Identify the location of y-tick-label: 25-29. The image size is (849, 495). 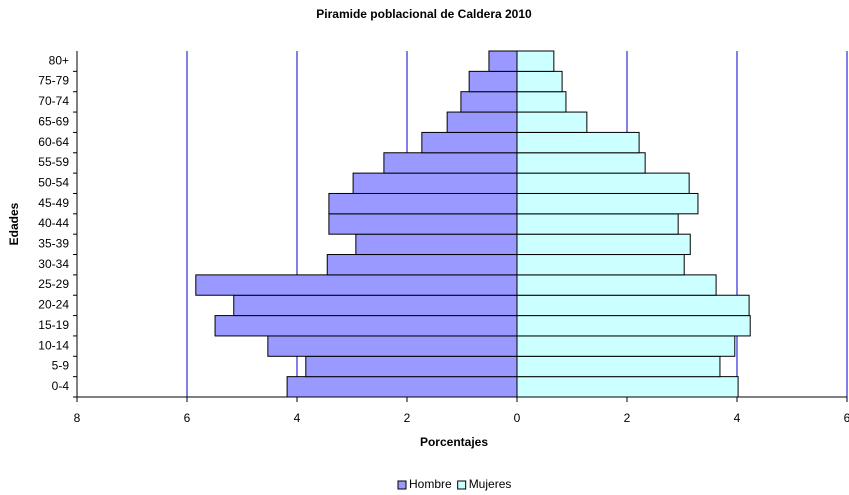
(53, 284).